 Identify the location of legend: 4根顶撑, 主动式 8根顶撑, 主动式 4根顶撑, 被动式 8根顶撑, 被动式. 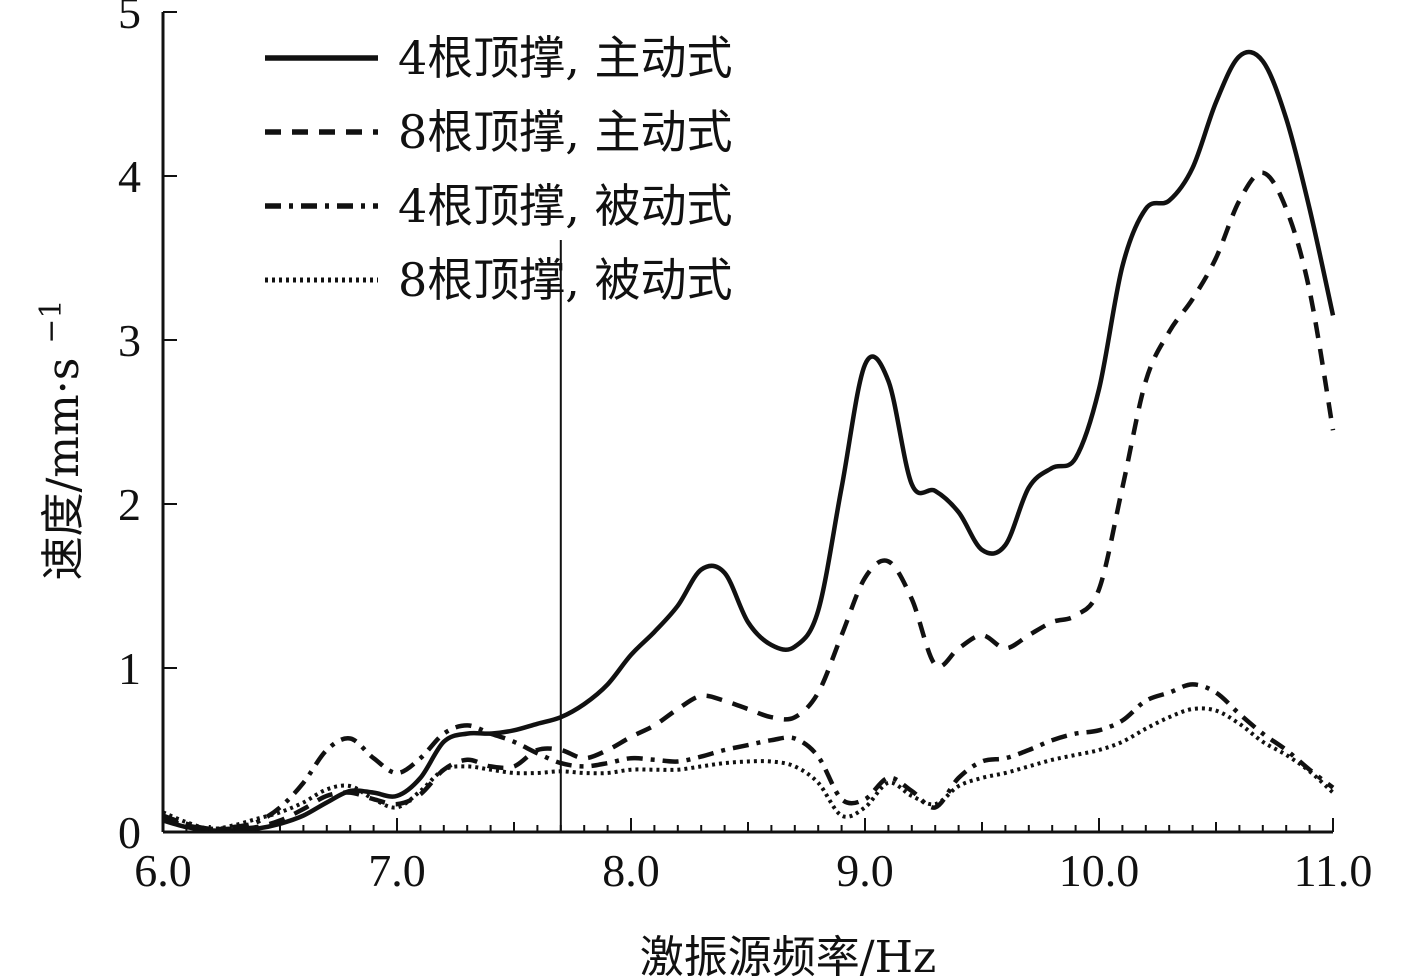
(499, 169).